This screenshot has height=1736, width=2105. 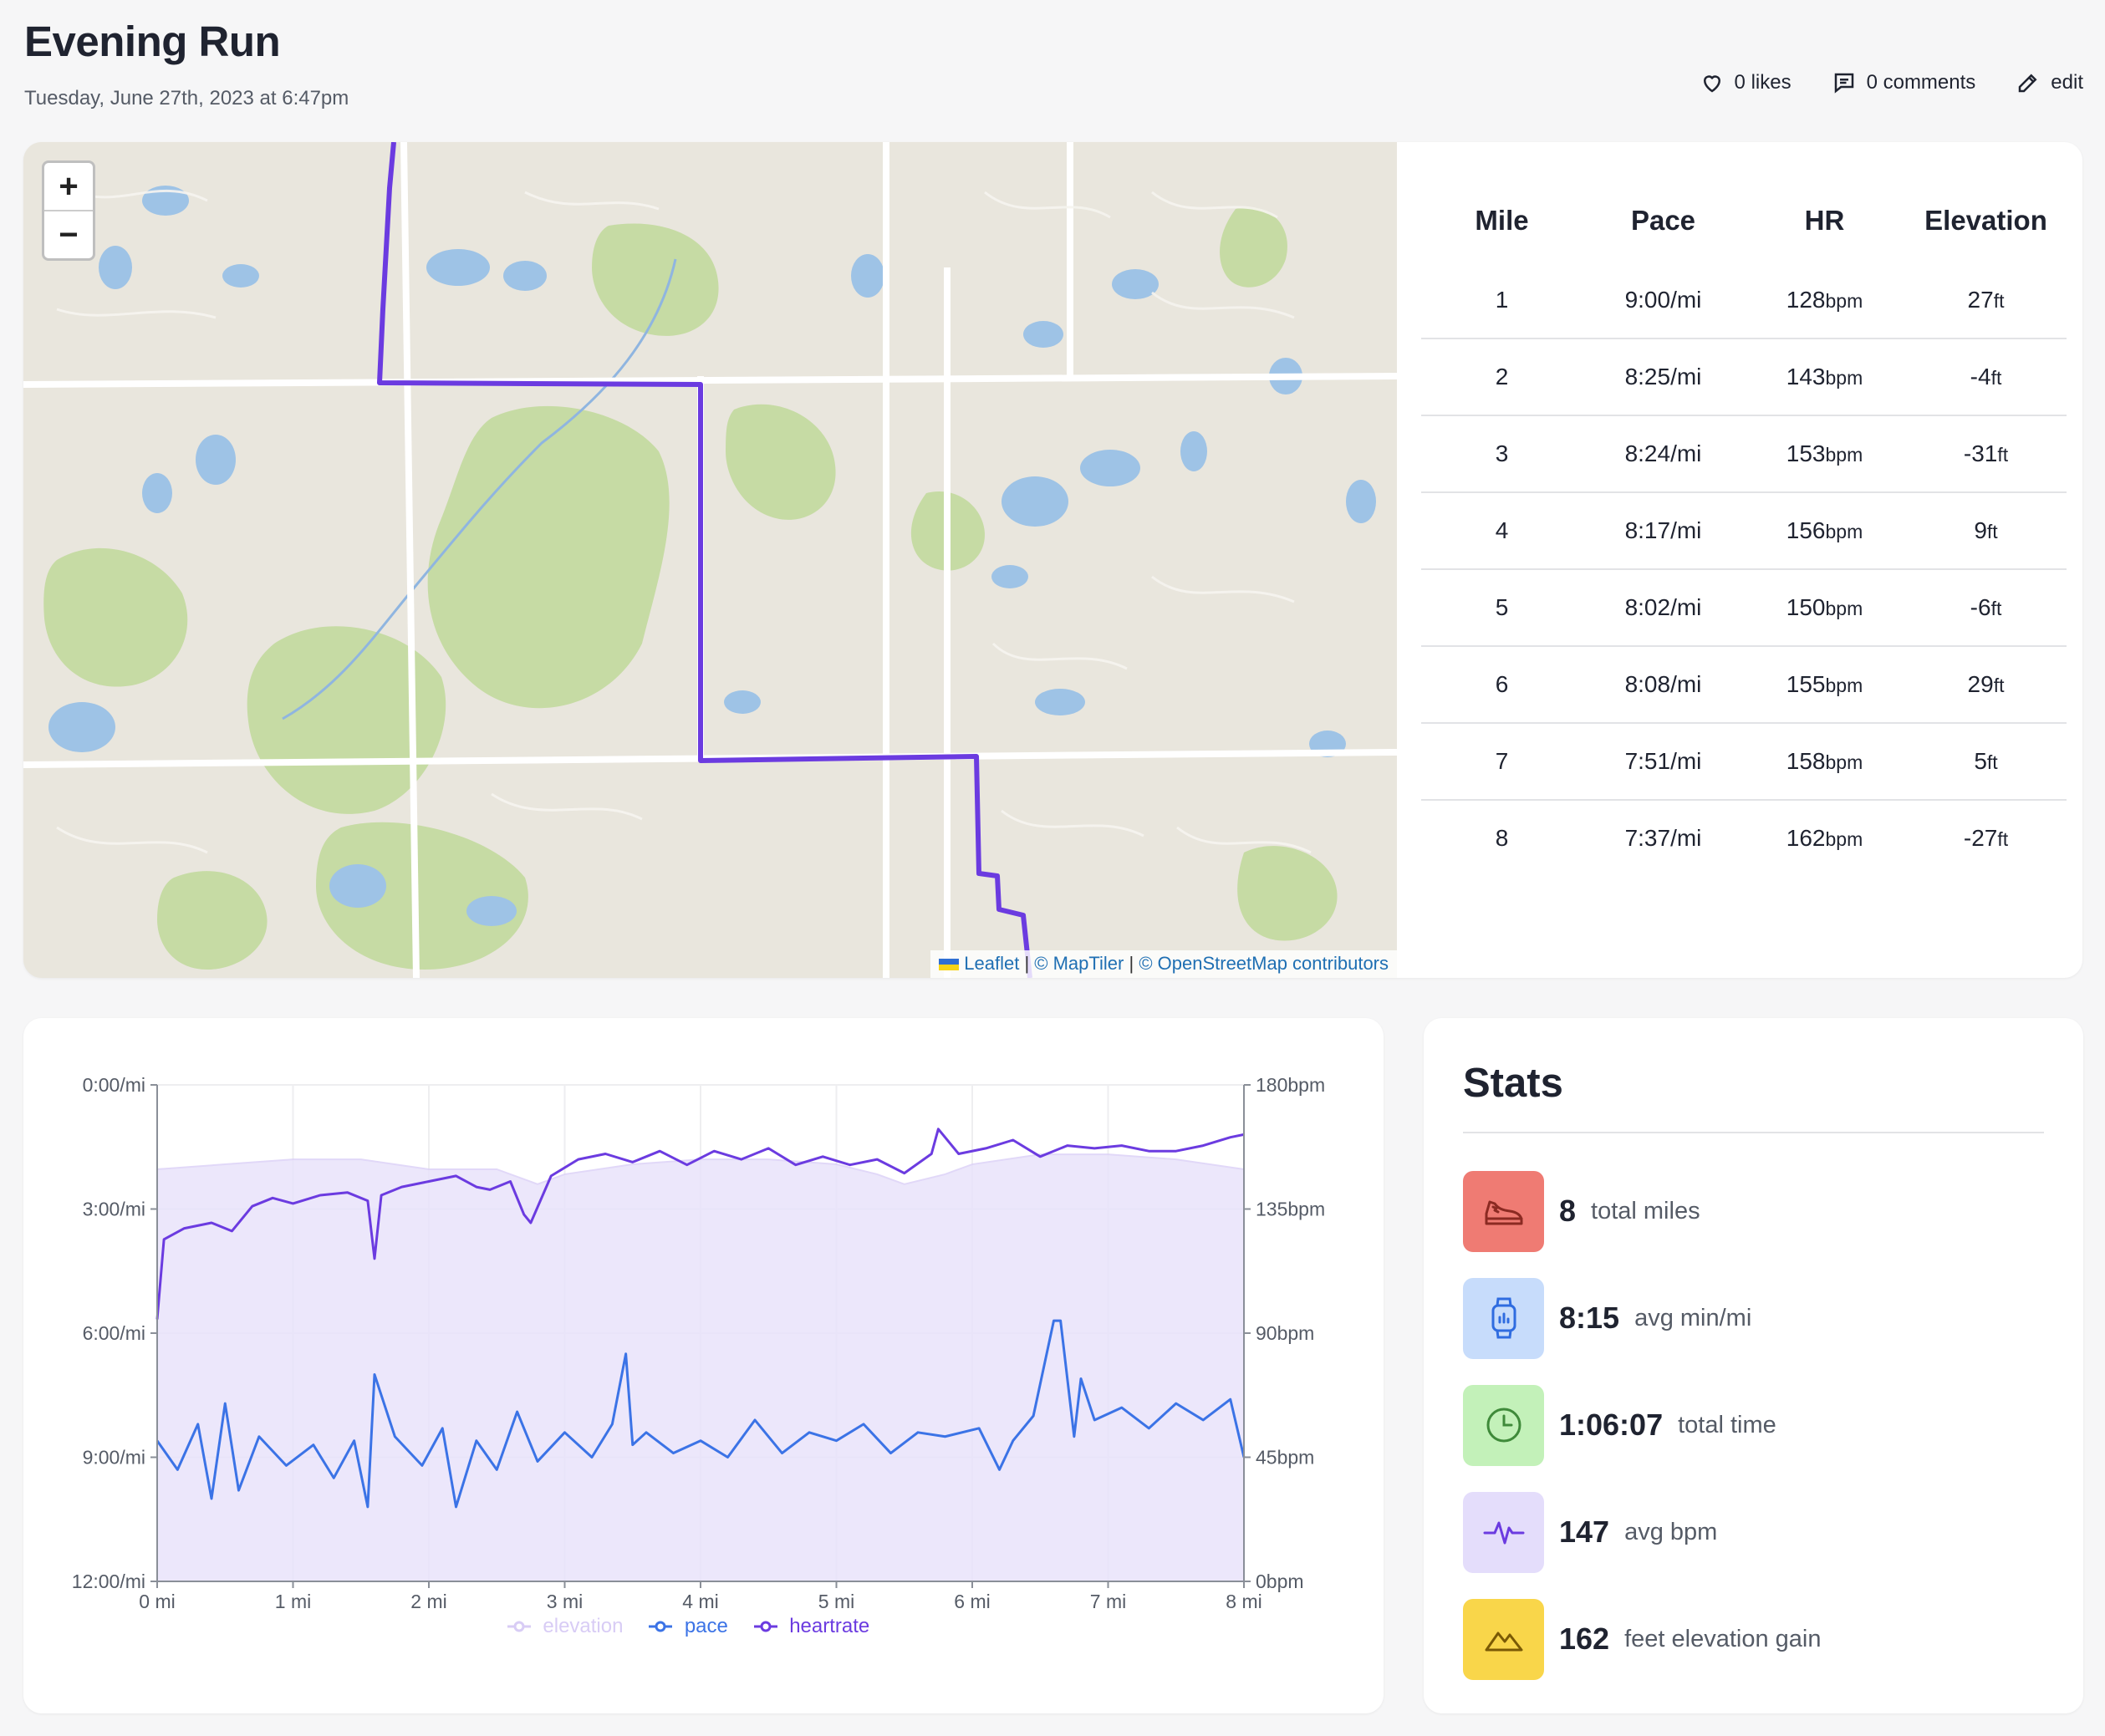 What do you see at coordinates (1981, 838) in the screenshot?
I see `split-elevation-value: -27` at bounding box center [1981, 838].